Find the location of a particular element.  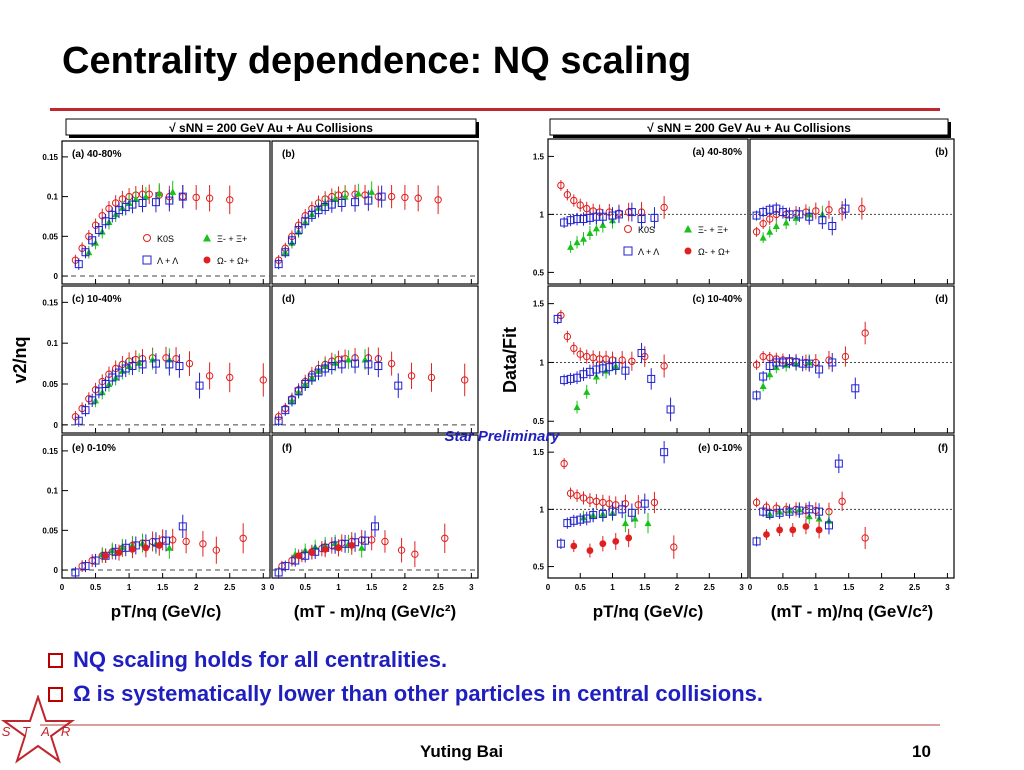

legend-entry: Ω- + Ω+ is located at coordinates (233, 261).